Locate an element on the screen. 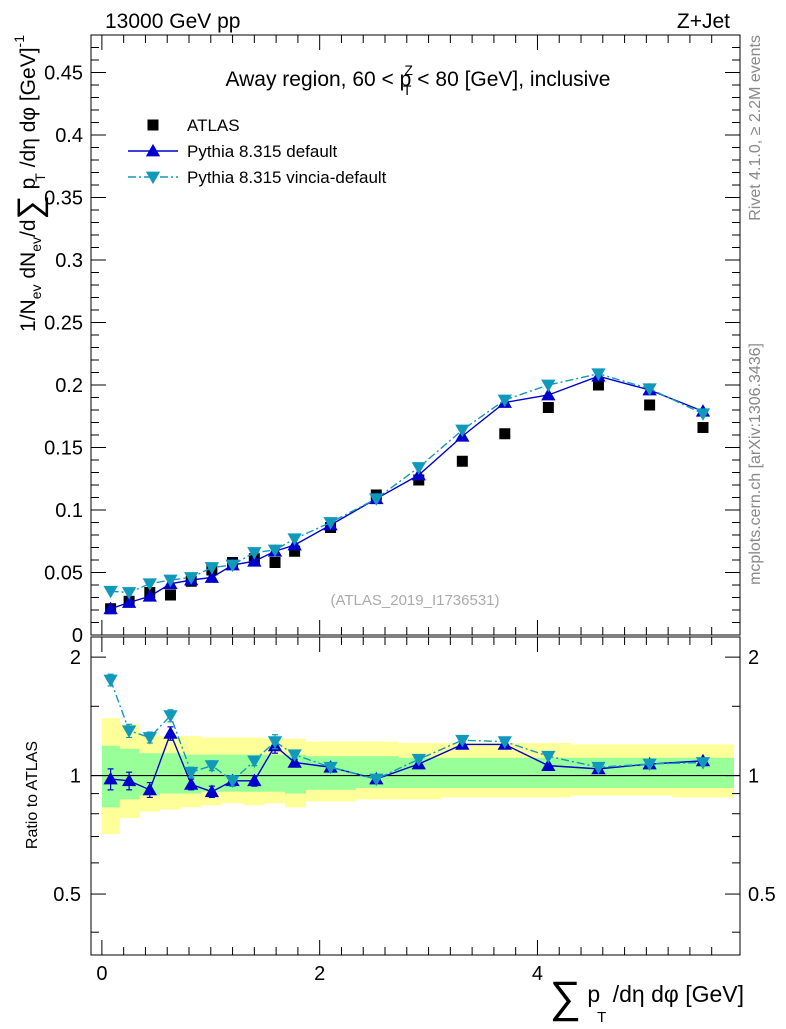  main-y-axis-label: 1/Nev dNev/d∑ pT /dη dφ [GeV]-1 is located at coordinates (30, 183).